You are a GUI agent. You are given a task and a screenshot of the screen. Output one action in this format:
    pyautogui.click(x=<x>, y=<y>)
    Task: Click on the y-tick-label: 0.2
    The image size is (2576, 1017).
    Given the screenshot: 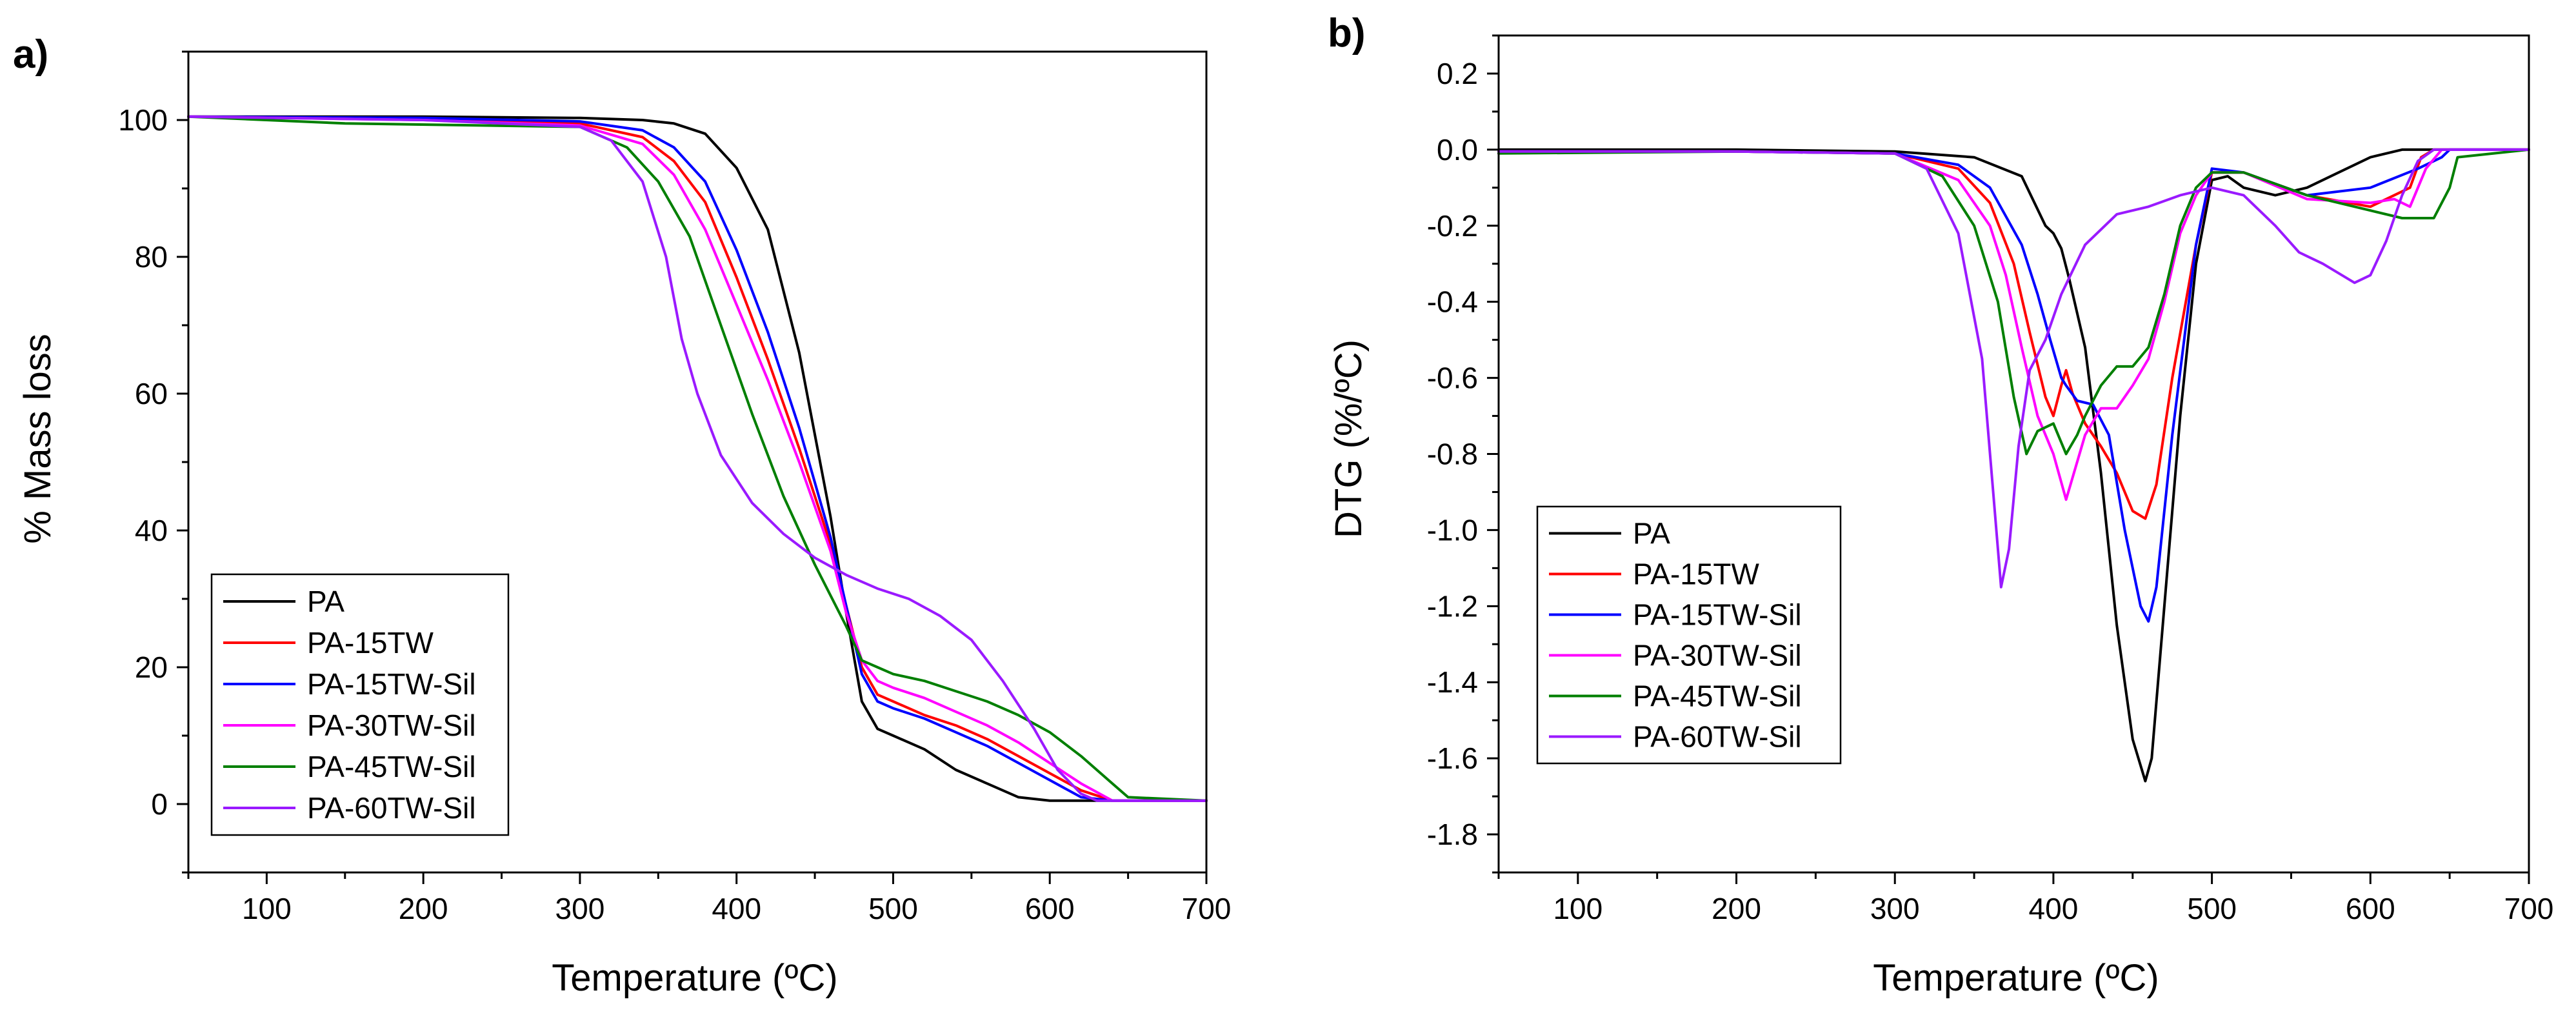 What is the action you would take?
    pyautogui.click(x=1457, y=73)
    